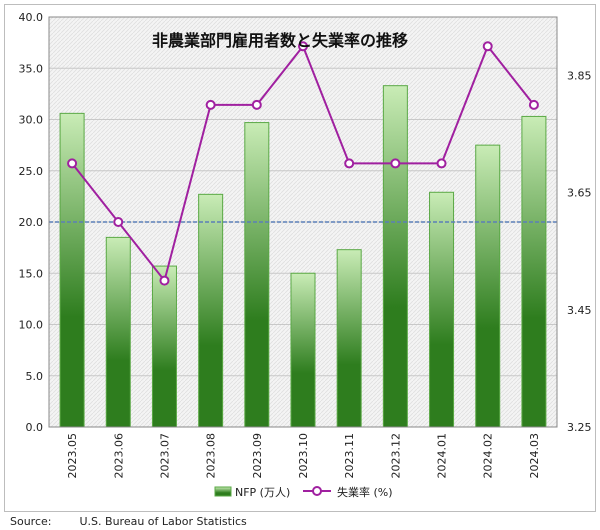 The width and height of the screenshot is (600, 530). I want to click on y-tick-label-left: 20.0, so click(31, 222).